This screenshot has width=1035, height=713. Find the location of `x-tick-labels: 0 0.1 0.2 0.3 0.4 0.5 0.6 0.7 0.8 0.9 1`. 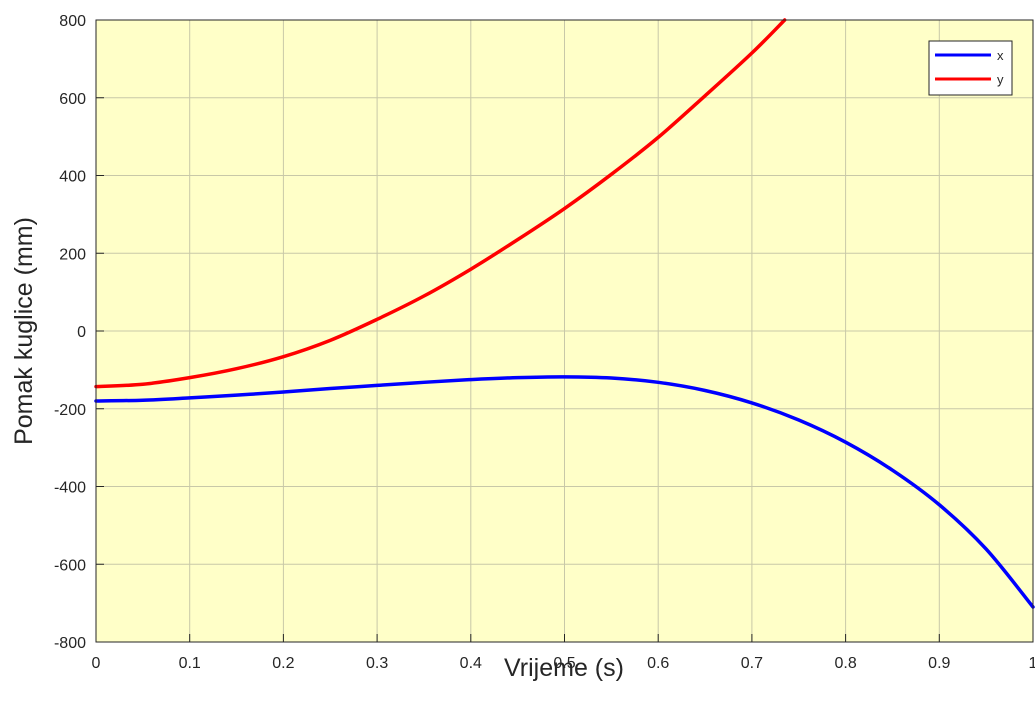

x-tick-labels: 0 0.1 0.2 0.3 0.4 0.5 0.6 0.7 0.8 0.9 1 is located at coordinates (563, 663).